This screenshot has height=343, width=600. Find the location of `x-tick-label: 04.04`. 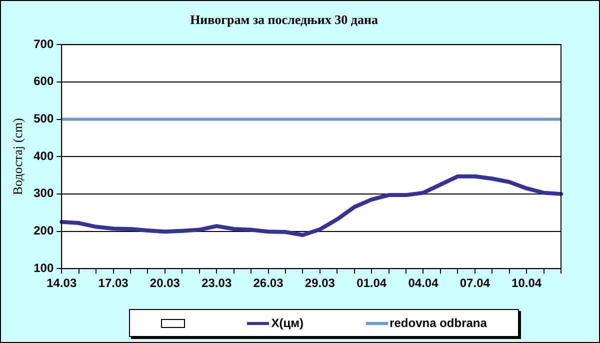

x-tick-label: 04.04 is located at coordinates (423, 283).